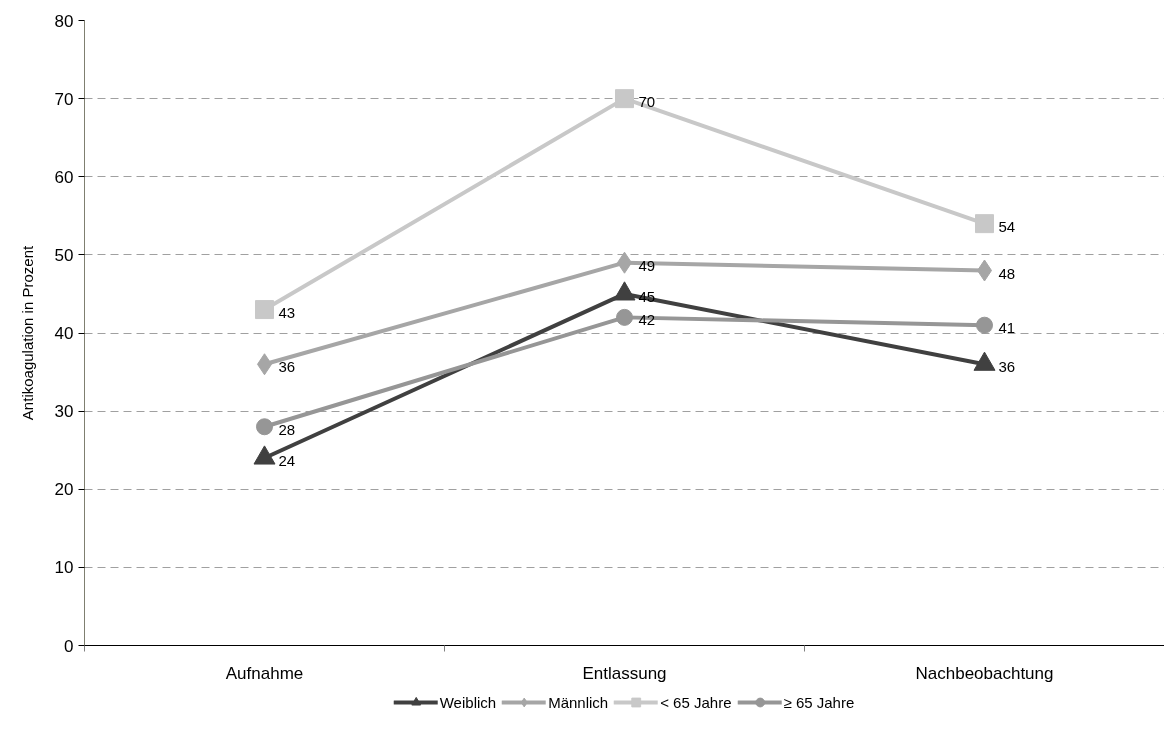  What do you see at coordinates (1007, 226) in the screenshot?
I see `data-label: 54` at bounding box center [1007, 226].